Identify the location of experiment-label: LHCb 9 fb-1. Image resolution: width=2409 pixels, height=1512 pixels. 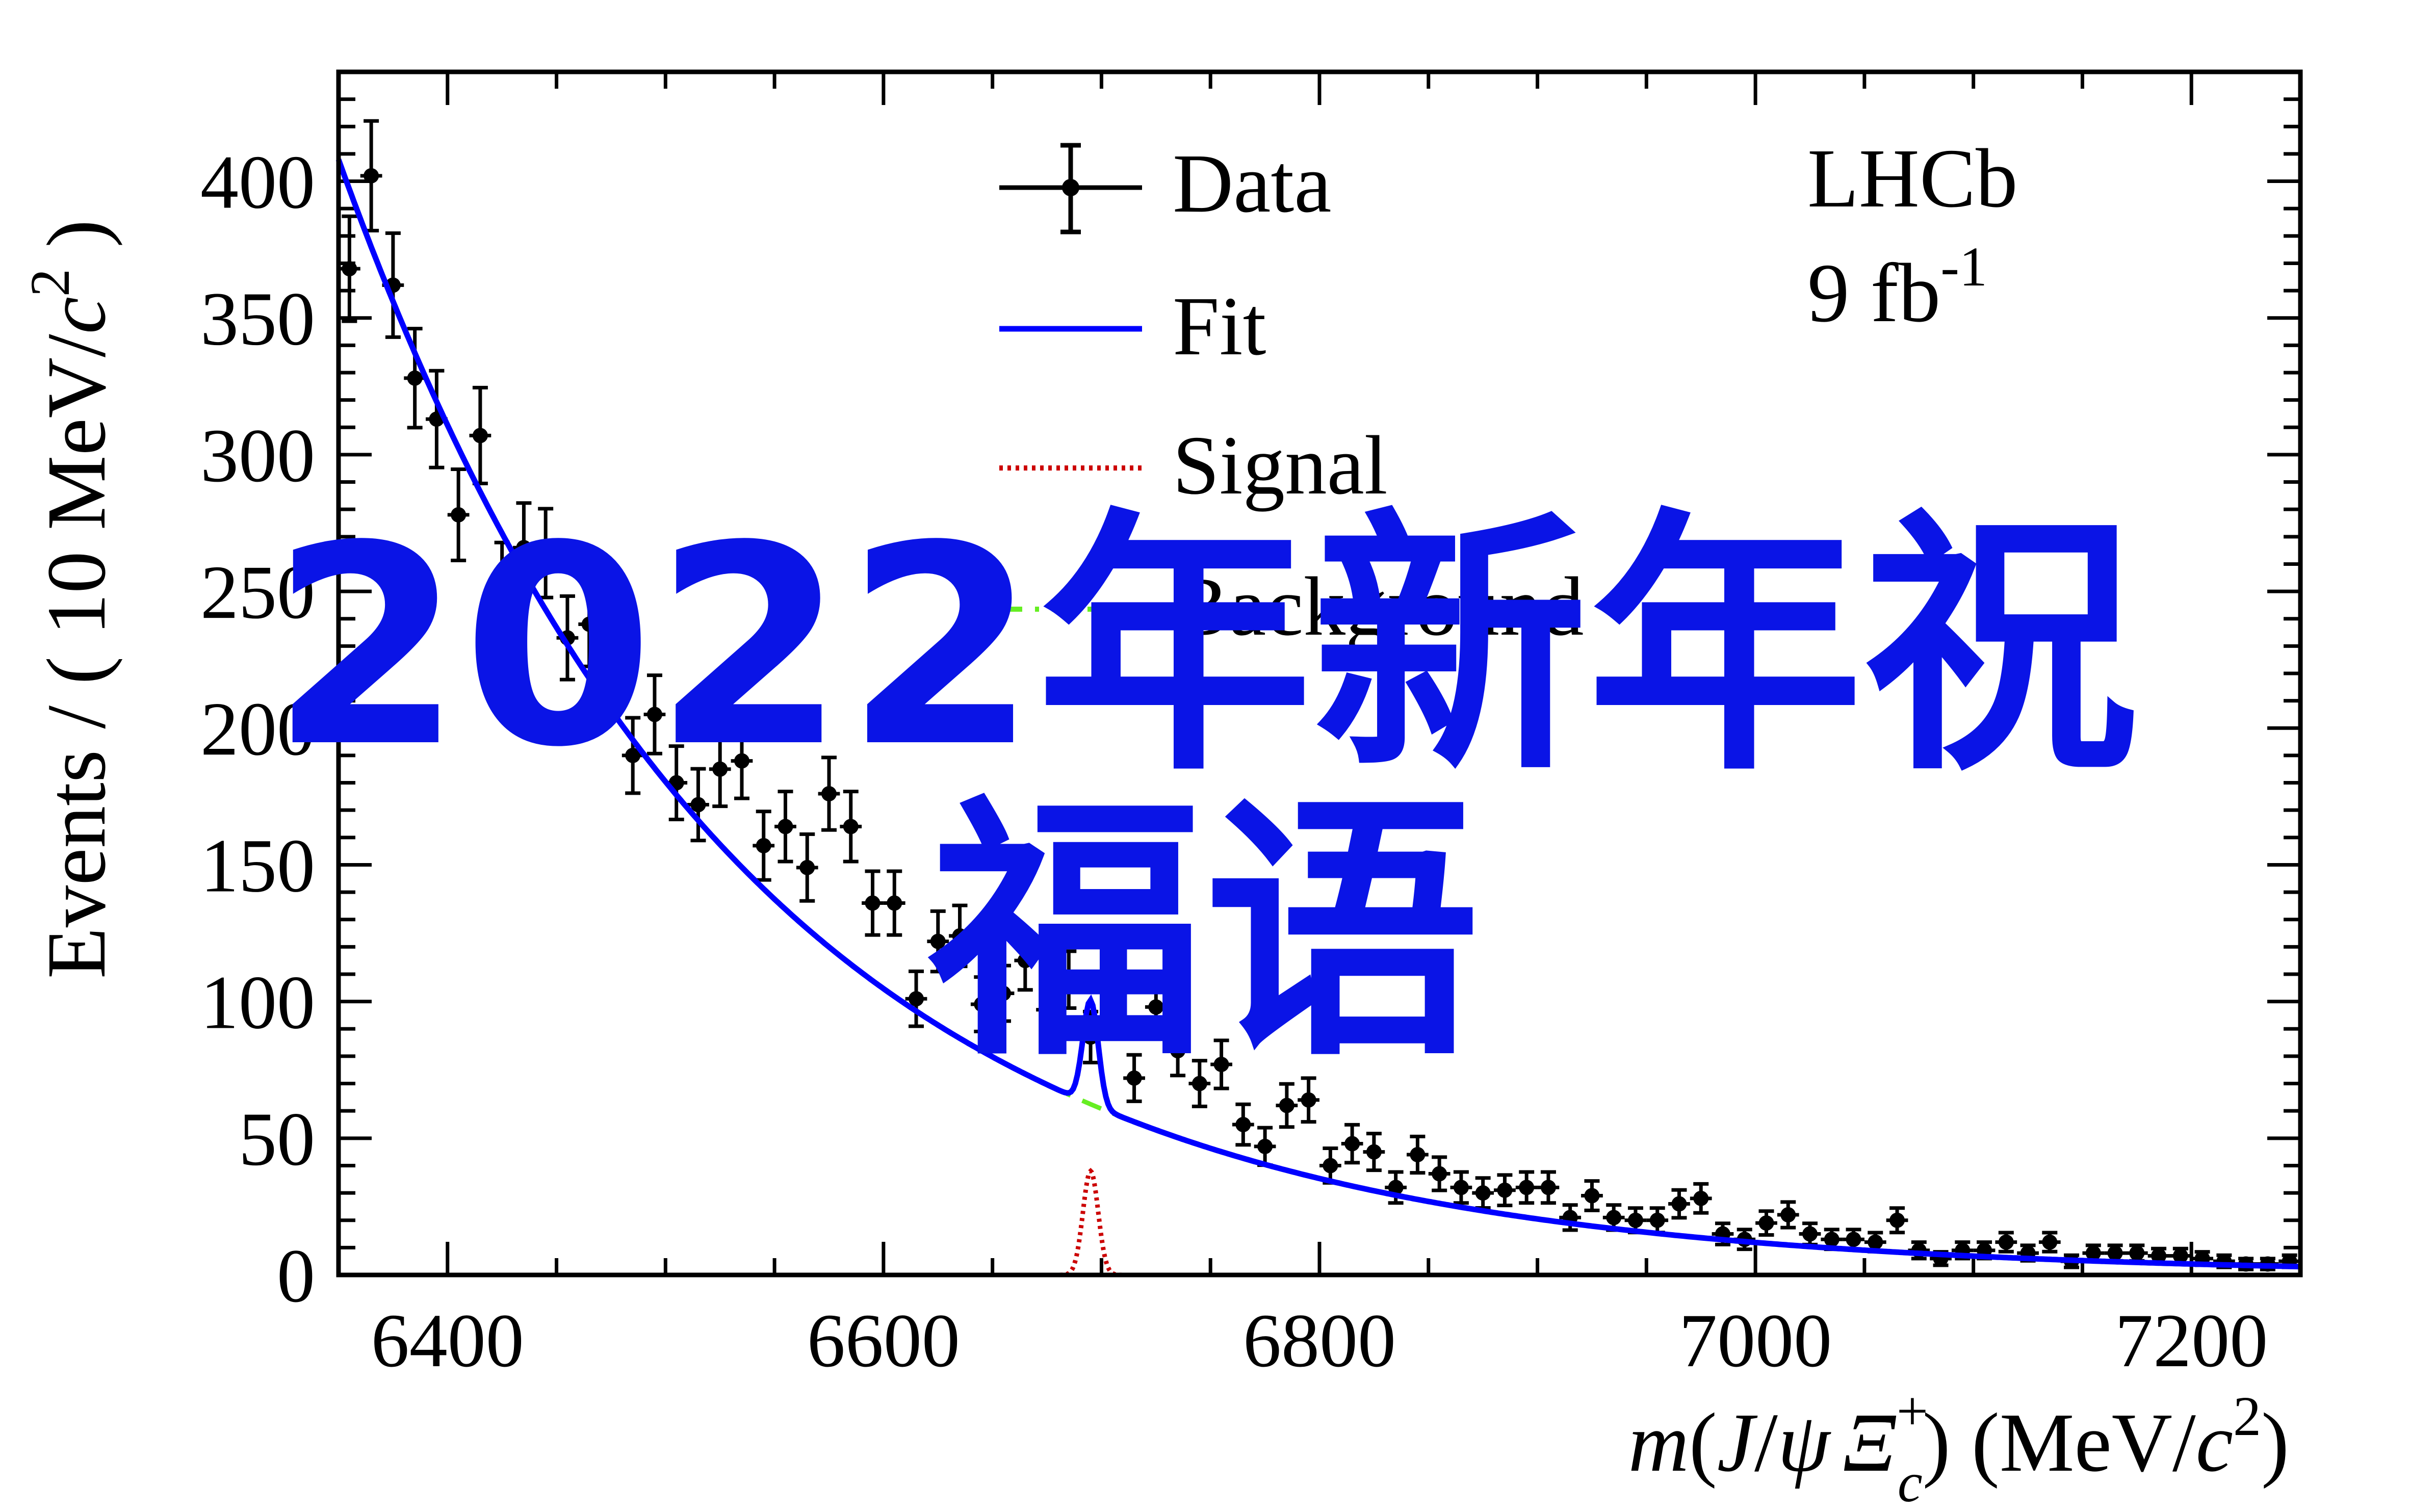
(1913, 236).